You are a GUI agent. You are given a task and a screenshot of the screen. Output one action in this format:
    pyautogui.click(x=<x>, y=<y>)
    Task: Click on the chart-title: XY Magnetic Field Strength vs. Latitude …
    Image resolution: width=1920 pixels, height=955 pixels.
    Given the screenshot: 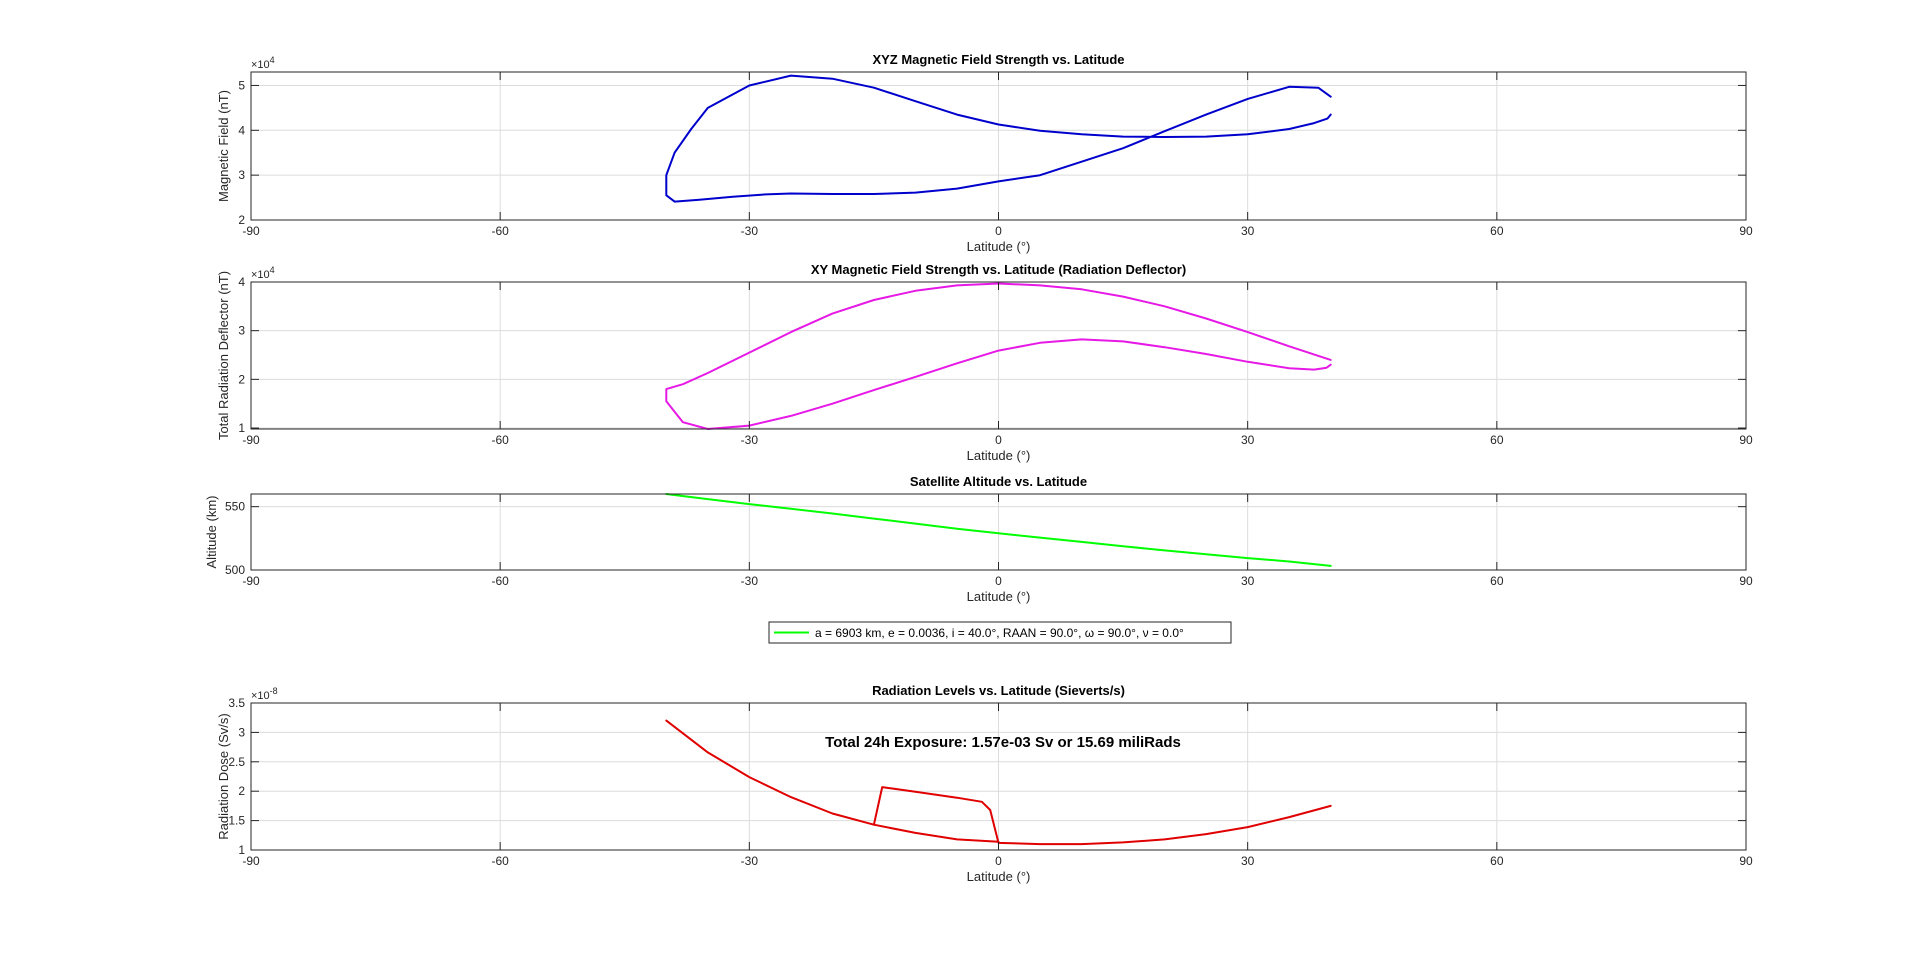 What is the action you would take?
    pyautogui.click(x=998, y=269)
    